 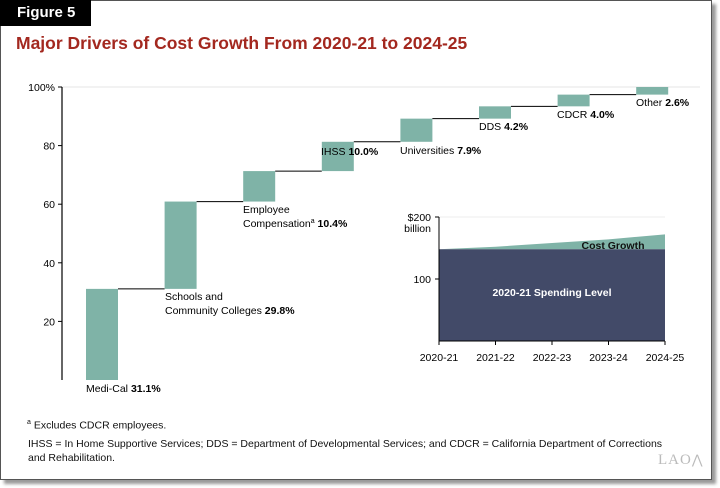 I want to click on bar-label-line: Other, so click(x=649, y=103).